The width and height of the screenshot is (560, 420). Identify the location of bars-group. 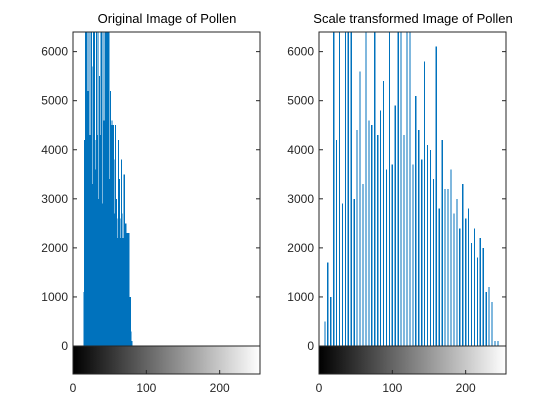
(108, 189).